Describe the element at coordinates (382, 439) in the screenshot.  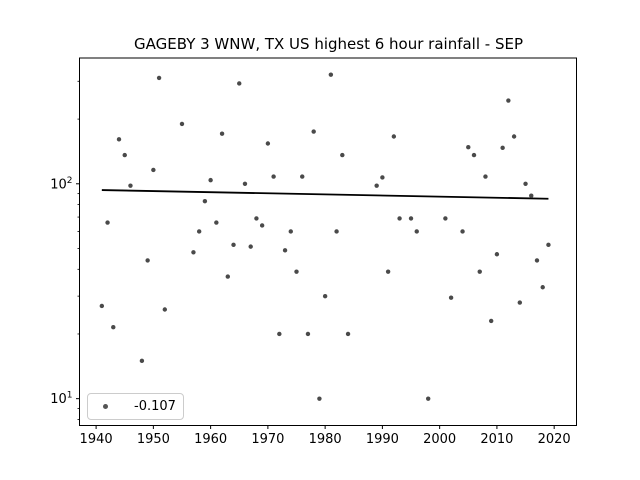
I see `x-tick-label: 1990` at that location.